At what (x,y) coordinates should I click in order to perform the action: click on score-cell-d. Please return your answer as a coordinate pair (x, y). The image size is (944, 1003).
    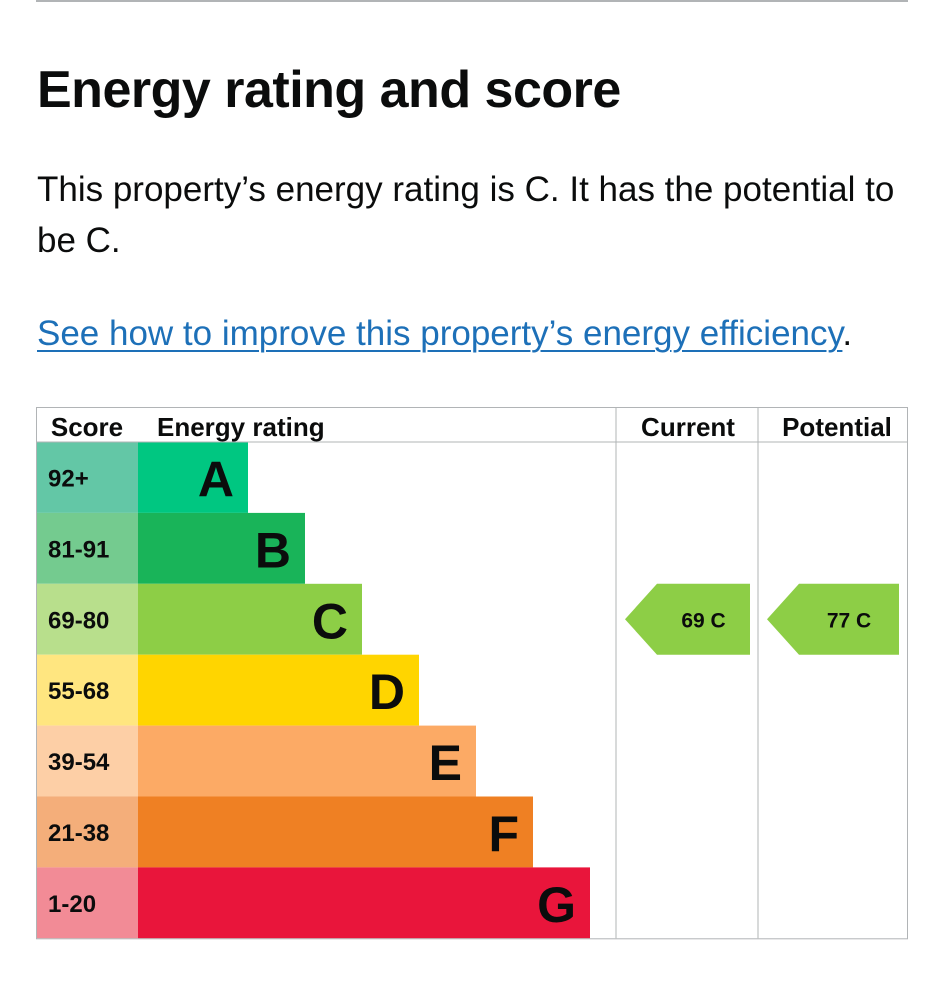
    Looking at the image, I should click on (87, 690).